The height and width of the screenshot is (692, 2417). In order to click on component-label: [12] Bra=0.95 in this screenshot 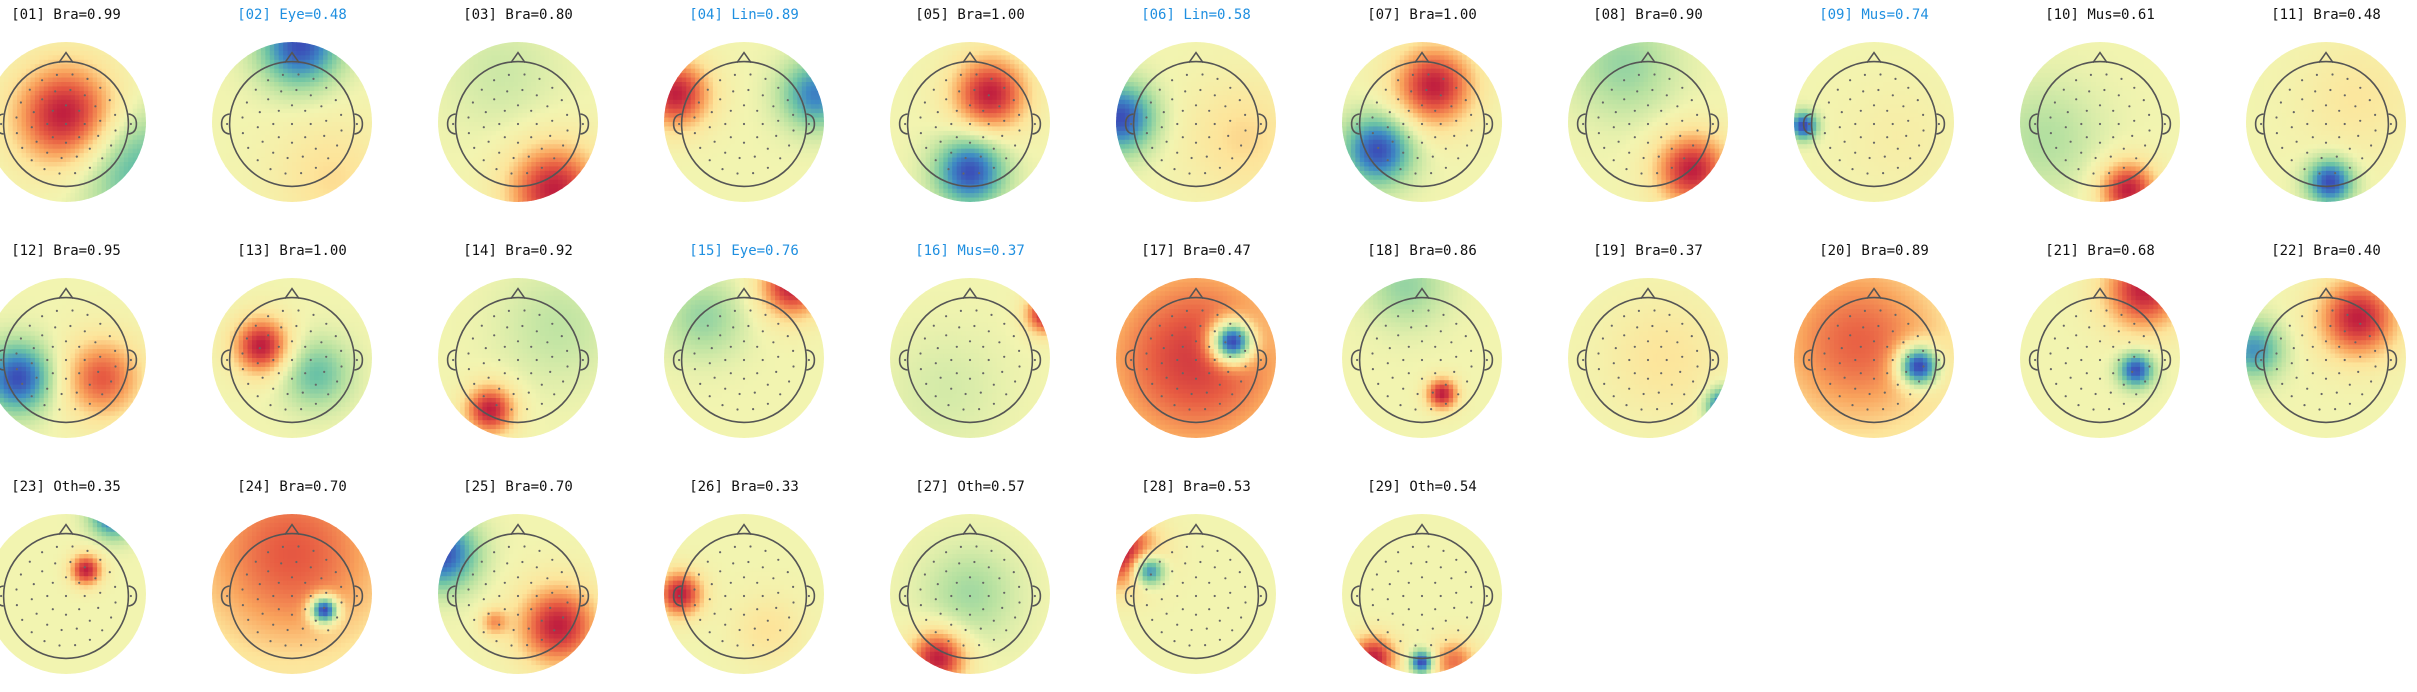, I will do `click(89, 251)`.